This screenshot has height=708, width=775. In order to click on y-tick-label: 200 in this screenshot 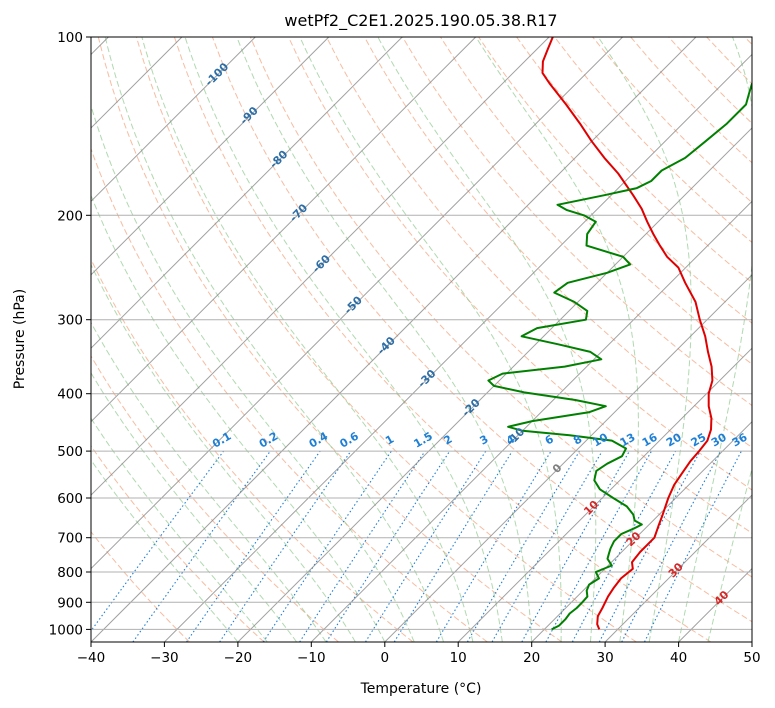, I will do `click(70, 216)`.